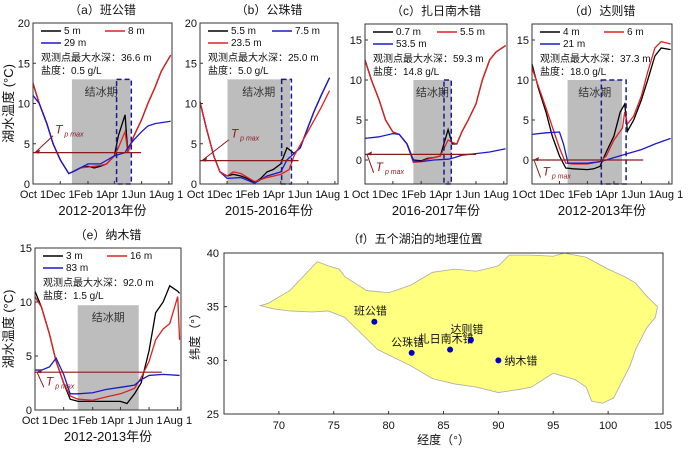  Describe the element at coordinates (406, 71) in the screenshot. I see `salinity-info: 盐度：14.8 g/L` at that location.